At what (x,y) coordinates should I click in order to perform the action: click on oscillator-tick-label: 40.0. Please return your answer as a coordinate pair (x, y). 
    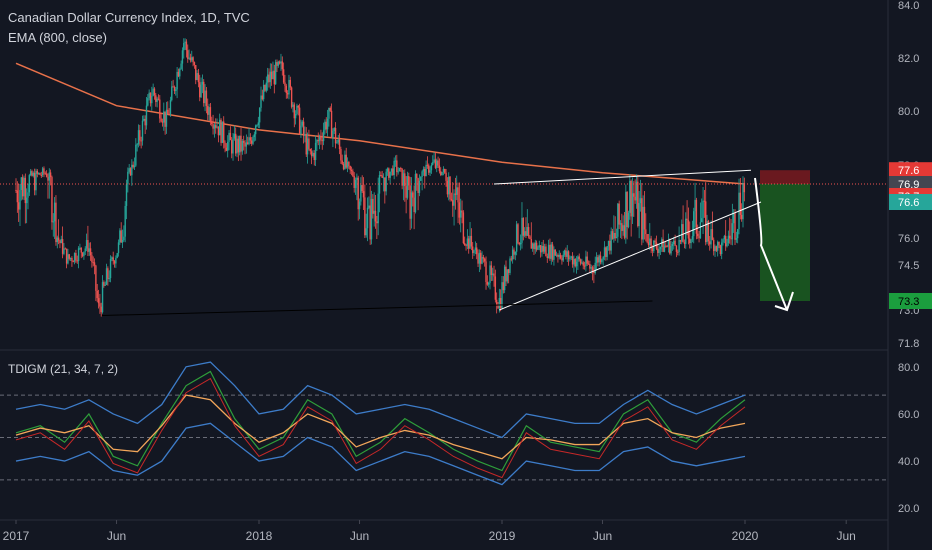
    Looking at the image, I should click on (908, 462).